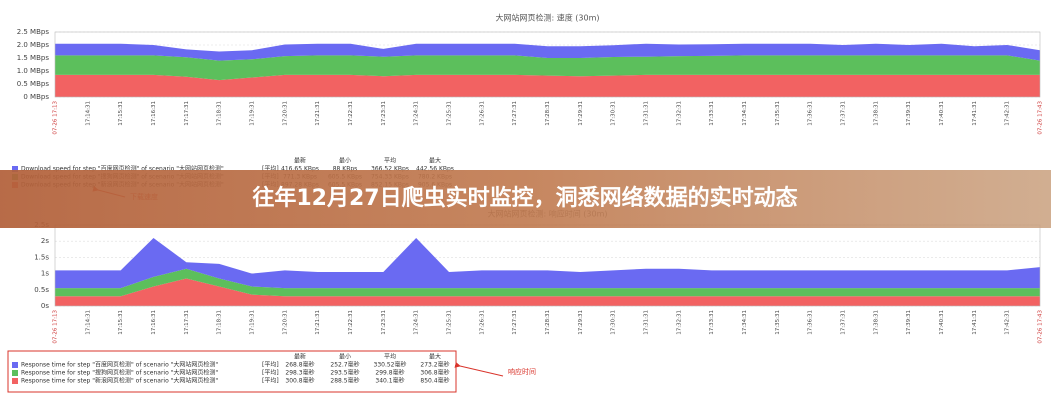 The height and width of the screenshot is (400, 1051). I want to click on y-tick-label: 0 MBps, so click(36, 97).